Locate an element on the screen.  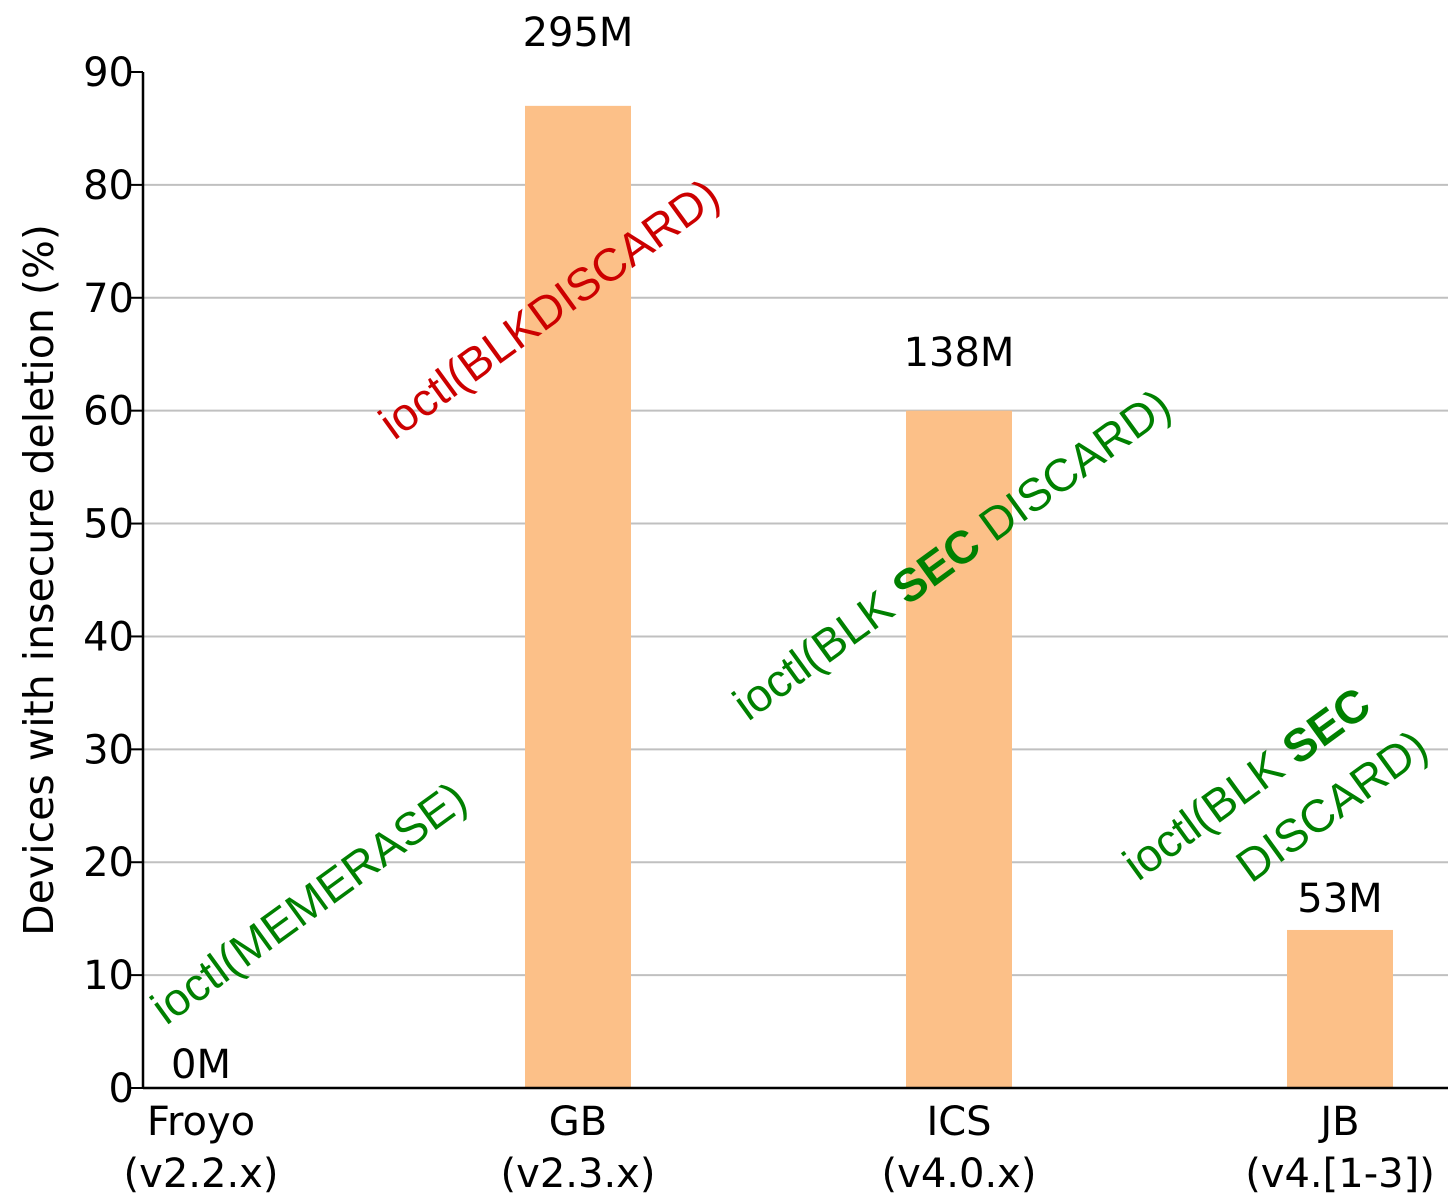
x-tick-label-name: Froyo is located at coordinates (201, 1122).